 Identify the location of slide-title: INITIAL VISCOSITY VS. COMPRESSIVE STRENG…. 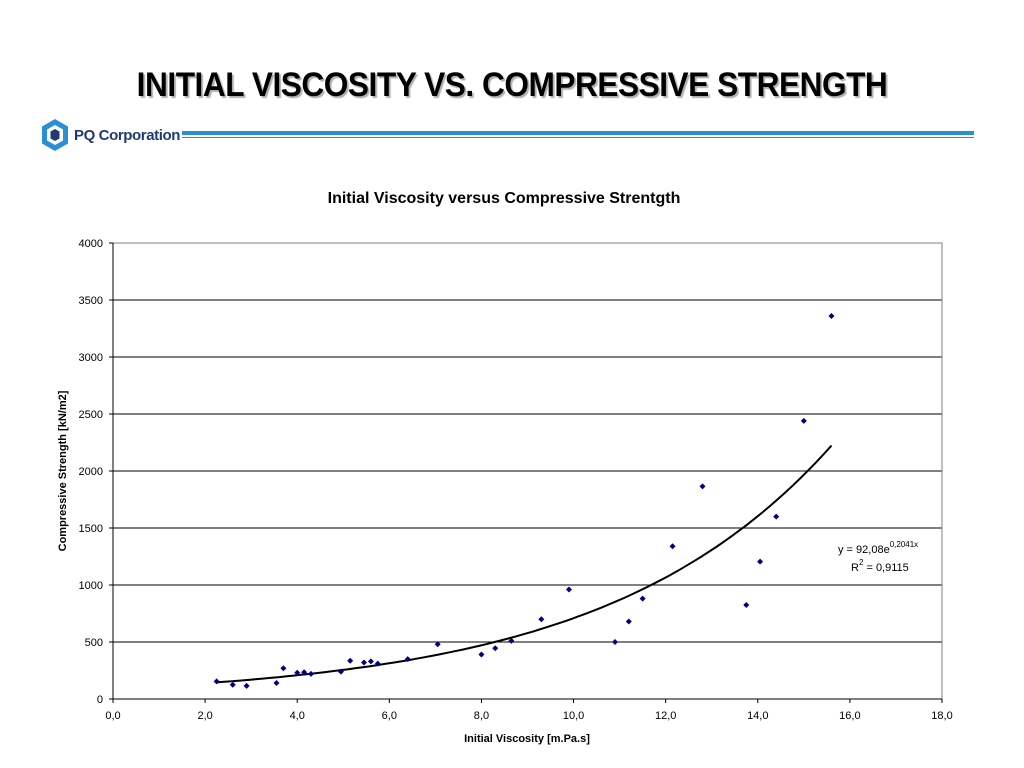
(512, 85).